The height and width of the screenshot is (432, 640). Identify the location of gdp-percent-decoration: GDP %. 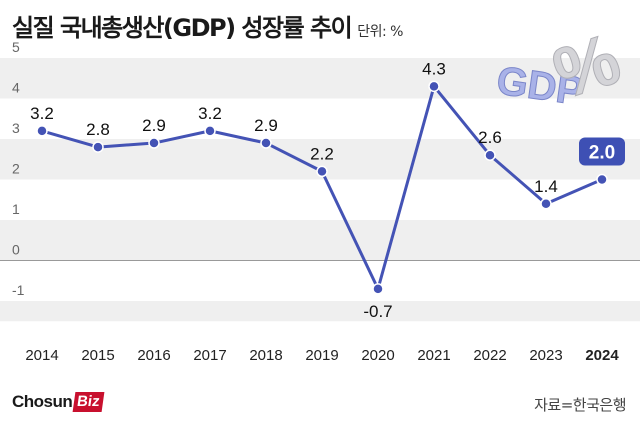
(561, 66).